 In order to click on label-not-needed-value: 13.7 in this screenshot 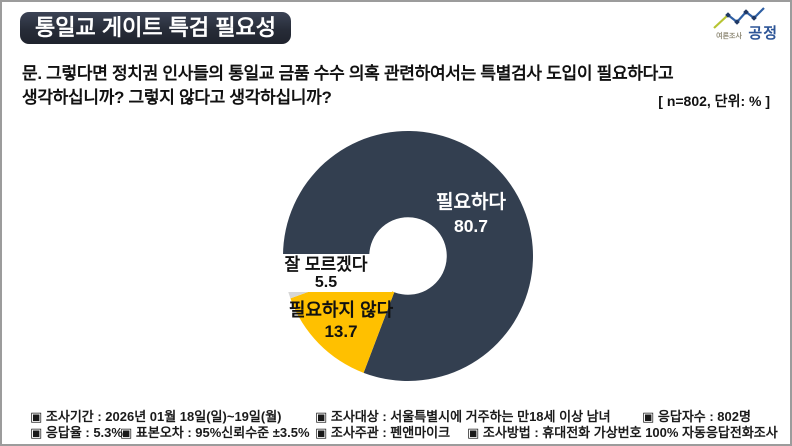, I will do `click(341, 331)`.